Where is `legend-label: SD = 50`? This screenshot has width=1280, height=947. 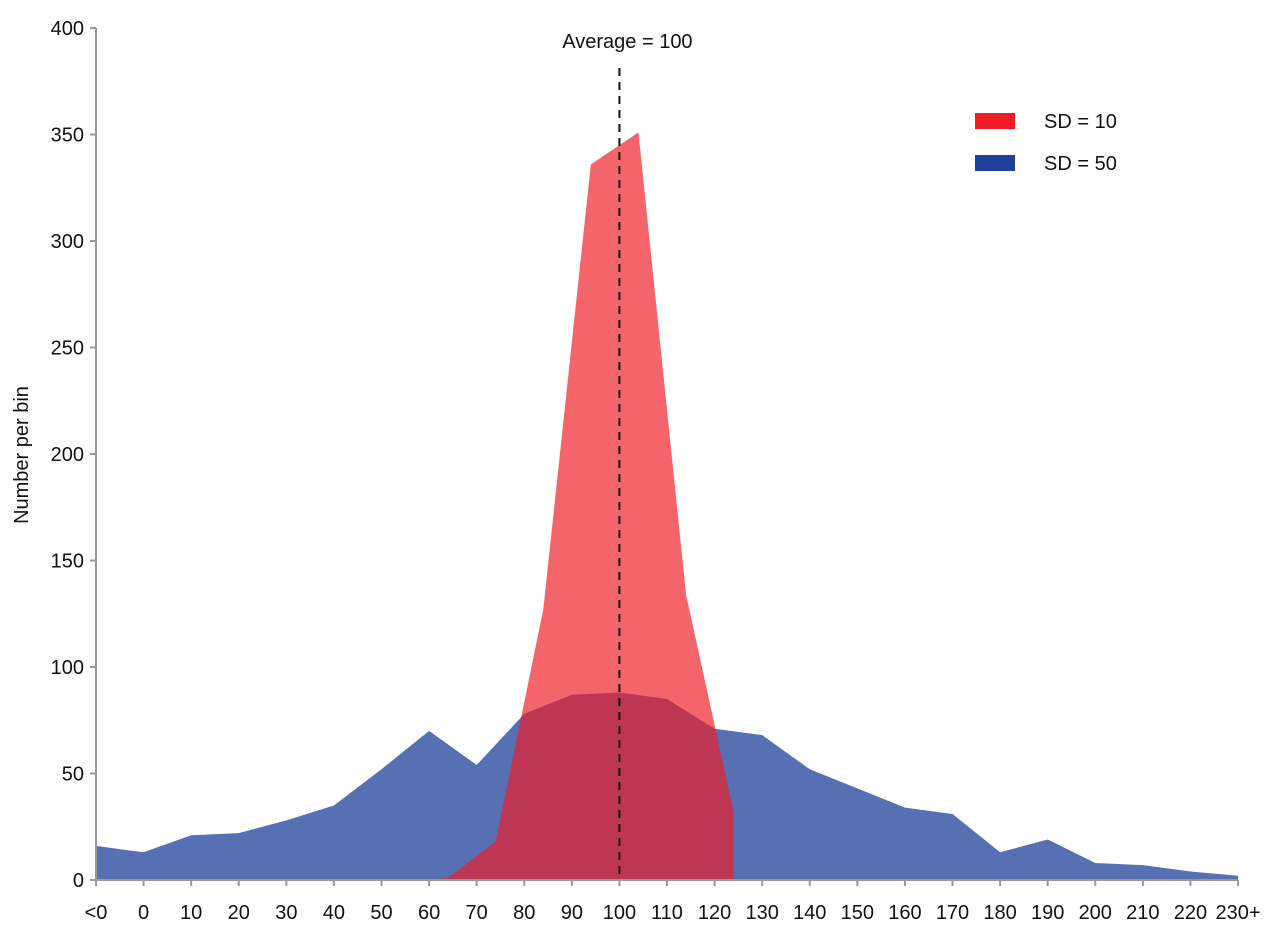
legend-label: SD = 50 is located at coordinates (1080, 164).